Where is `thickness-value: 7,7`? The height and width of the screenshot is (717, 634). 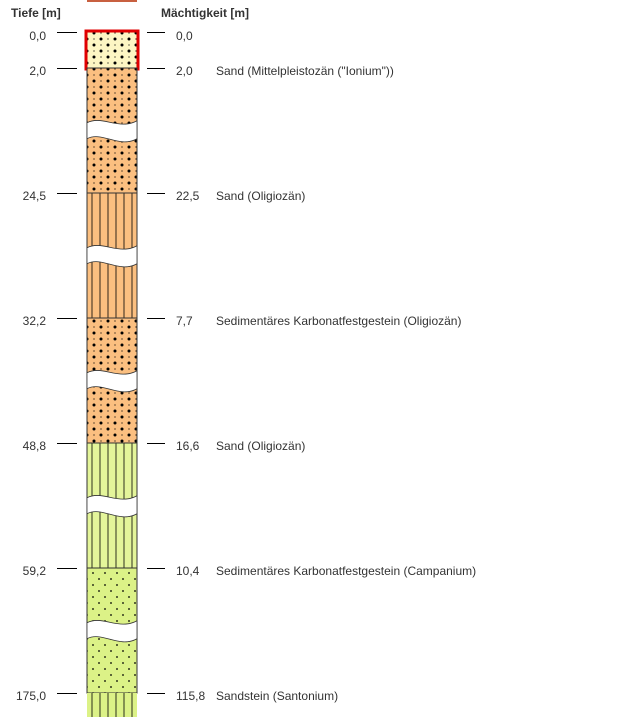
thickness-value: 7,7 is located at coordinates (184, 321).